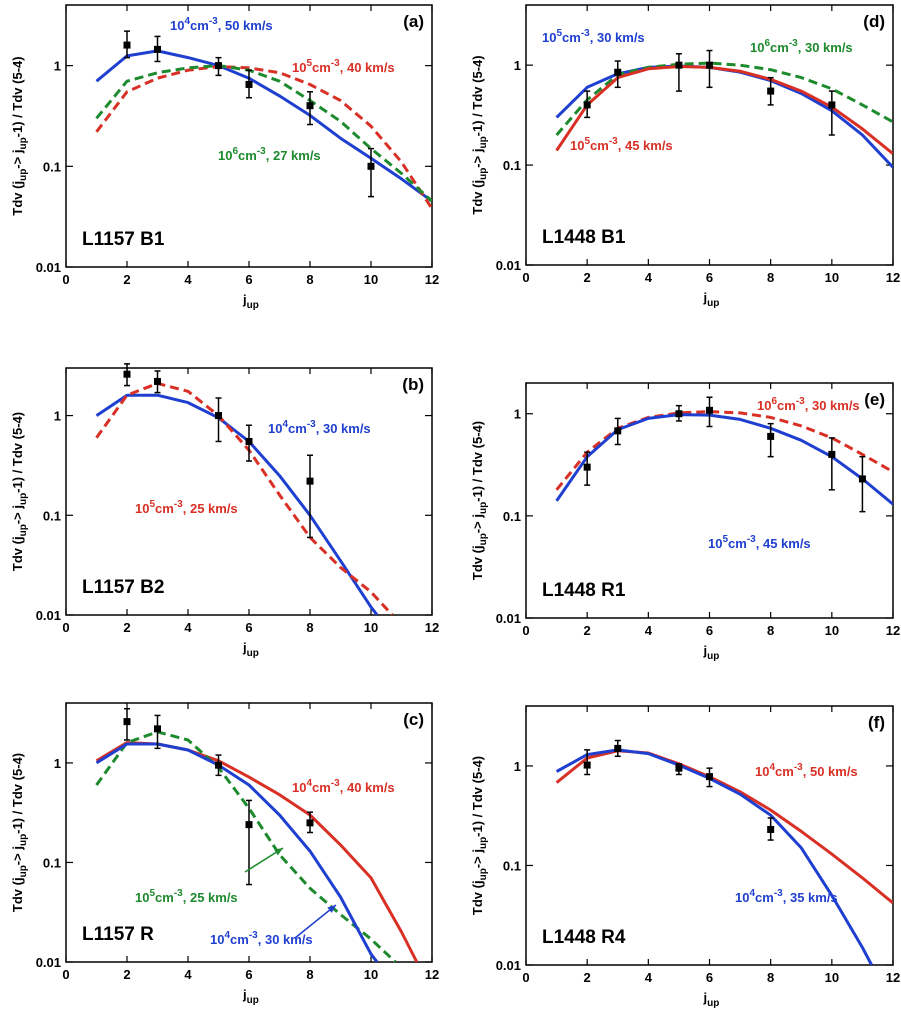 The width and height of the screenshot is (901, 1027). What do you see at coordinates (810, 897) in the screenshot?
I see `text-part: , 35 km/s` at bounding box center [810, 897].